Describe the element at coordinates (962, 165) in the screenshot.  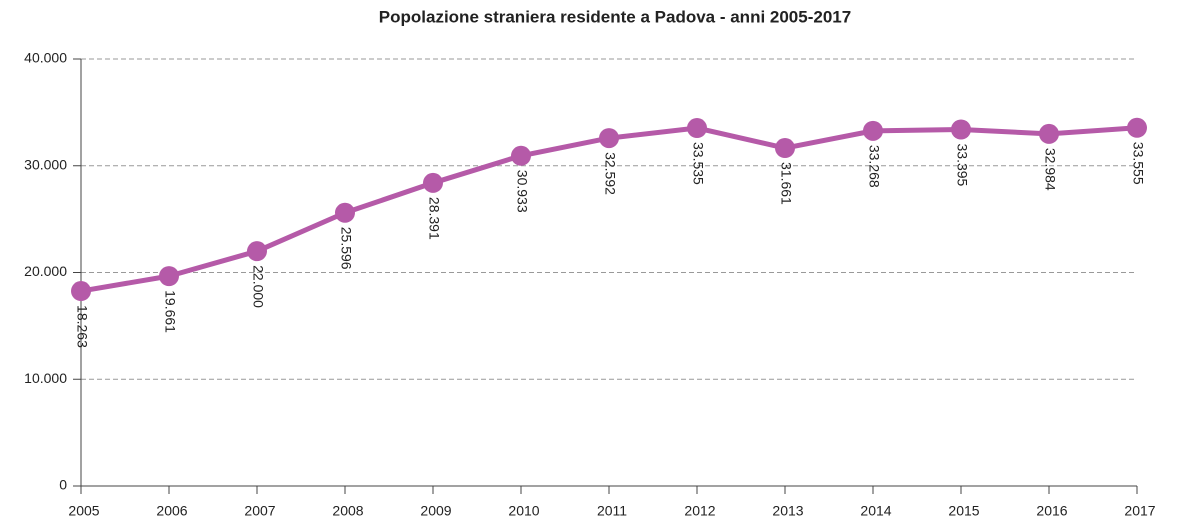
I see `data-label: 33.395` at that location.